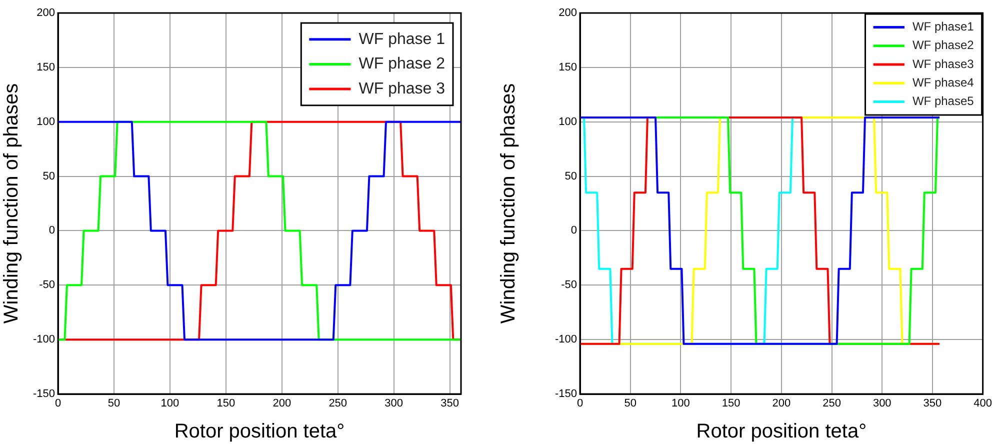 The width and height of the screenshot is (995, 444). What do you see at coordinates (983, 404) in the screenshot?
I see `x-tick-label: 400` at bounding box center [983, 404].